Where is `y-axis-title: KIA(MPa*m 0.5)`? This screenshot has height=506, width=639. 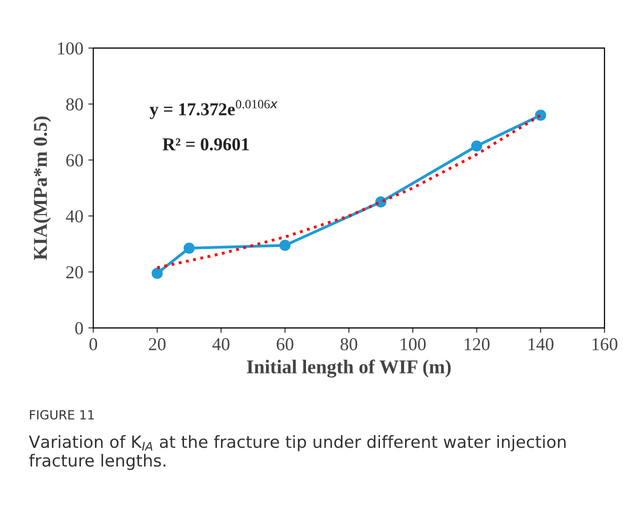
y-axis-title: KIA(MPa*m 0.5) is located at coordinates (42, 188).